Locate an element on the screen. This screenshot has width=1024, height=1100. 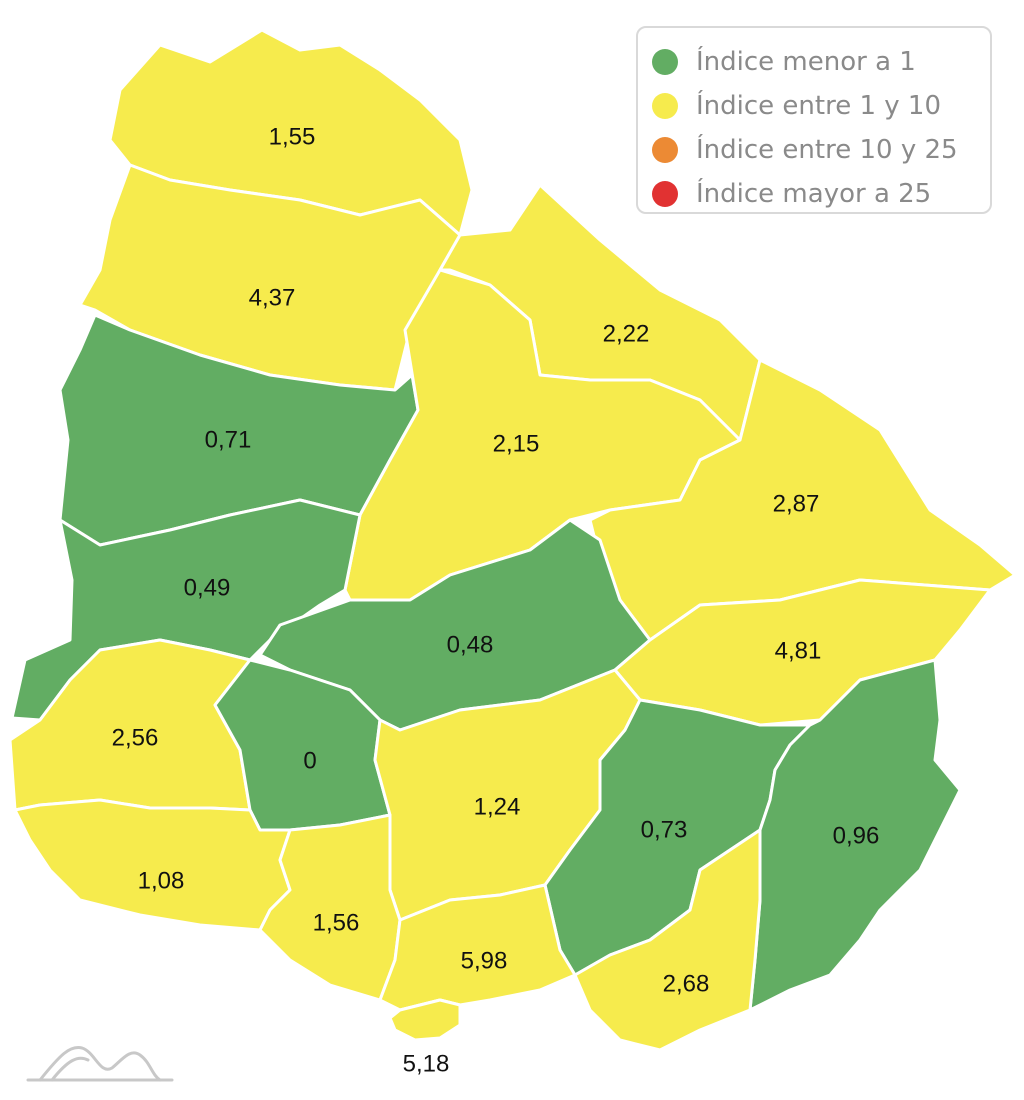
region-colonia is located at coordinates (152, 865).